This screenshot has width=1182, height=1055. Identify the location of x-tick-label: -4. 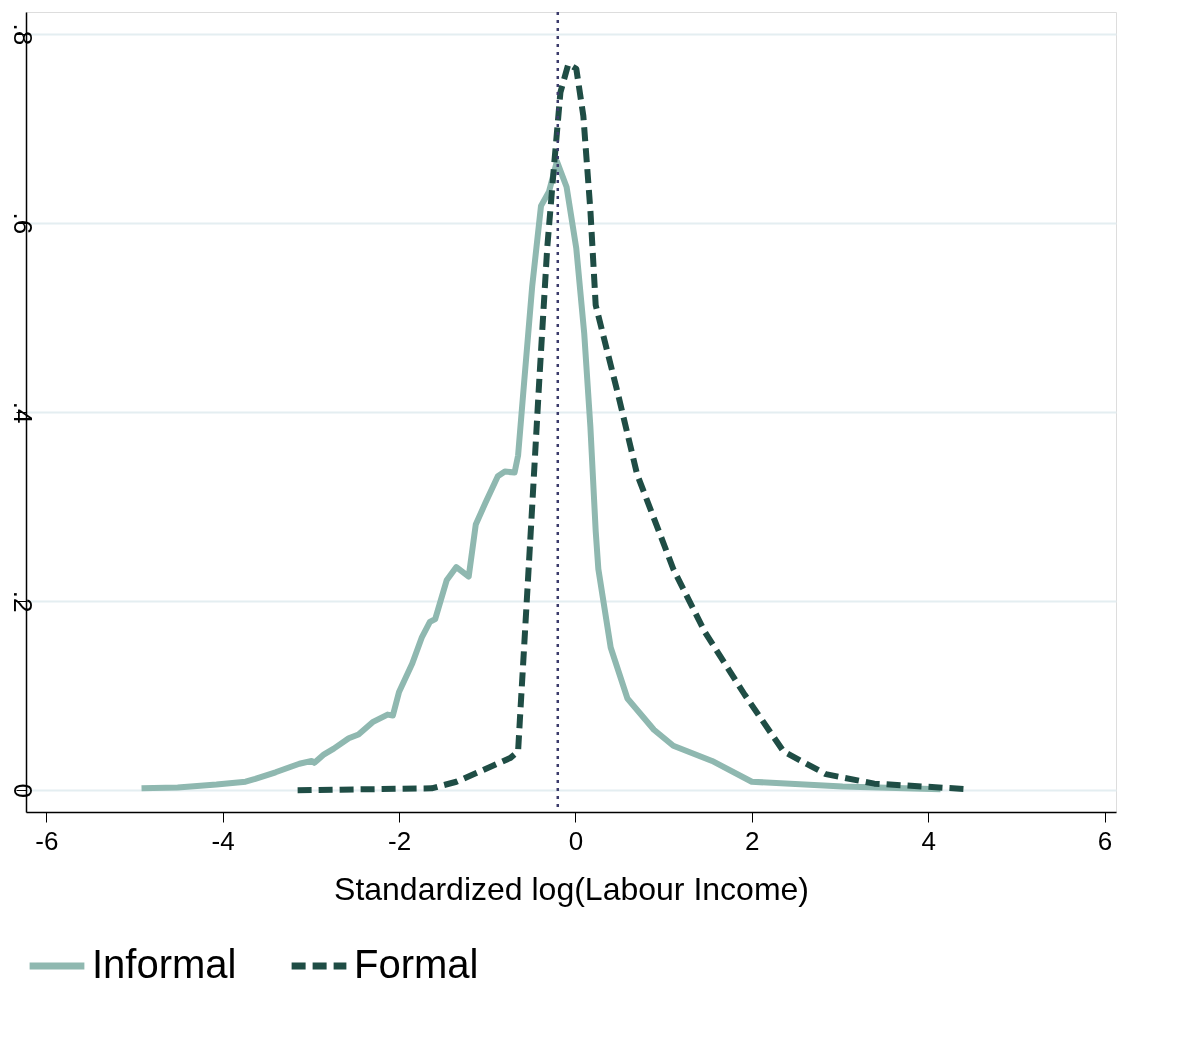
(223, 840).